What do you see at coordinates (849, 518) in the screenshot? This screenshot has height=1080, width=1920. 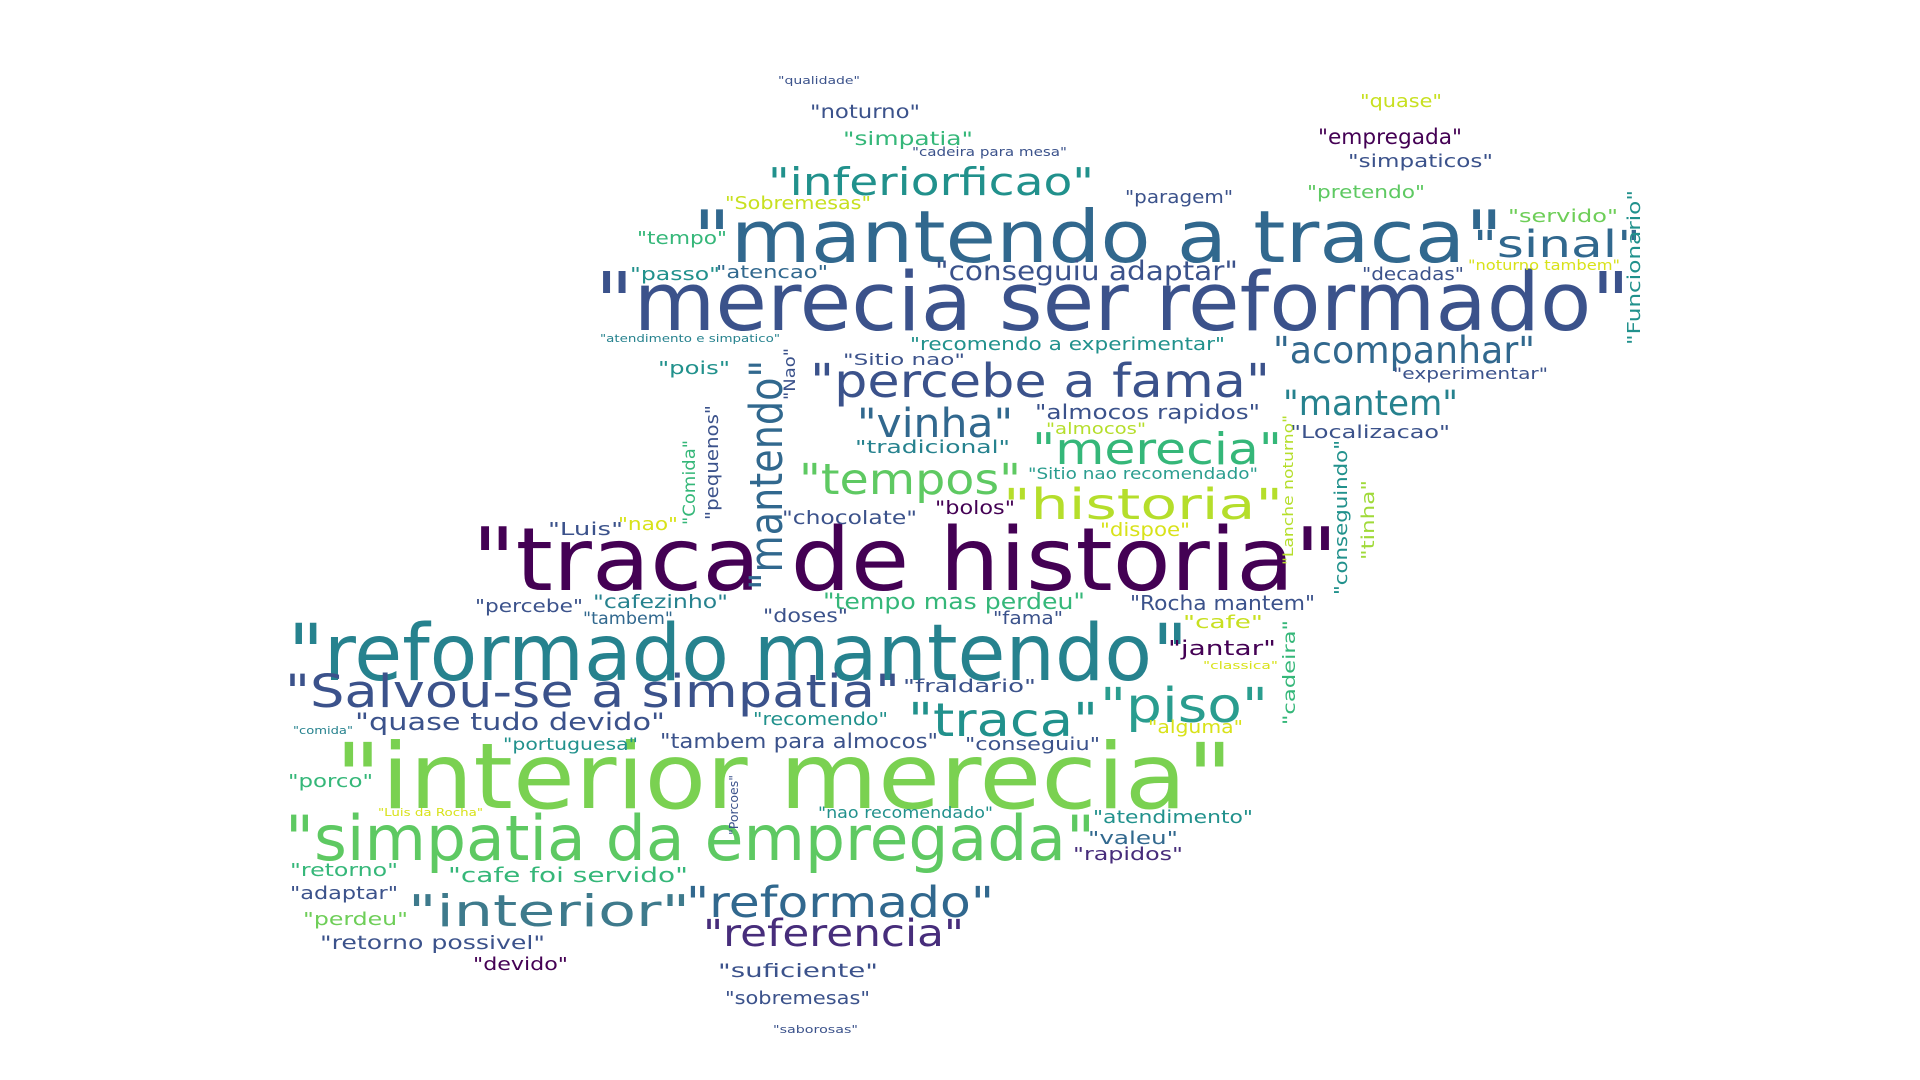 I see `word-cloud-term: "chocolate"` at bounding box center [849, 518].